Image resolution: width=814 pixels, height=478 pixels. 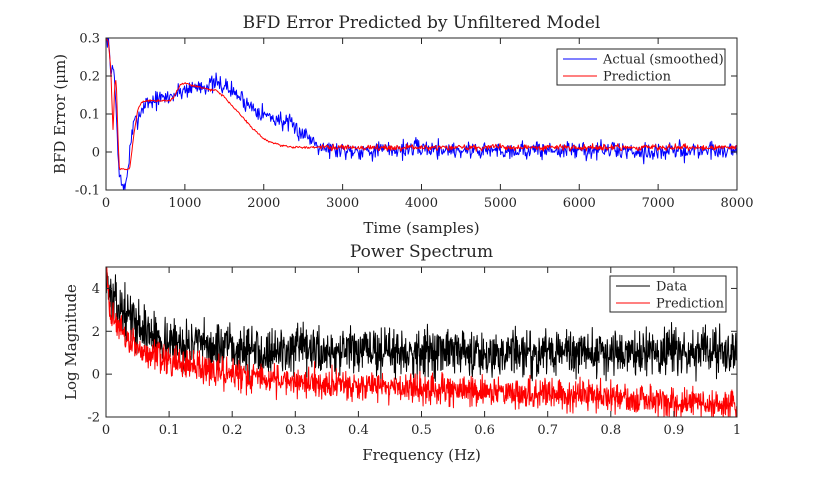 What do you see at coordinates (96, 289) in the screenshot?
I see `y-tick-label: 4` at bounding box center [96, 289].